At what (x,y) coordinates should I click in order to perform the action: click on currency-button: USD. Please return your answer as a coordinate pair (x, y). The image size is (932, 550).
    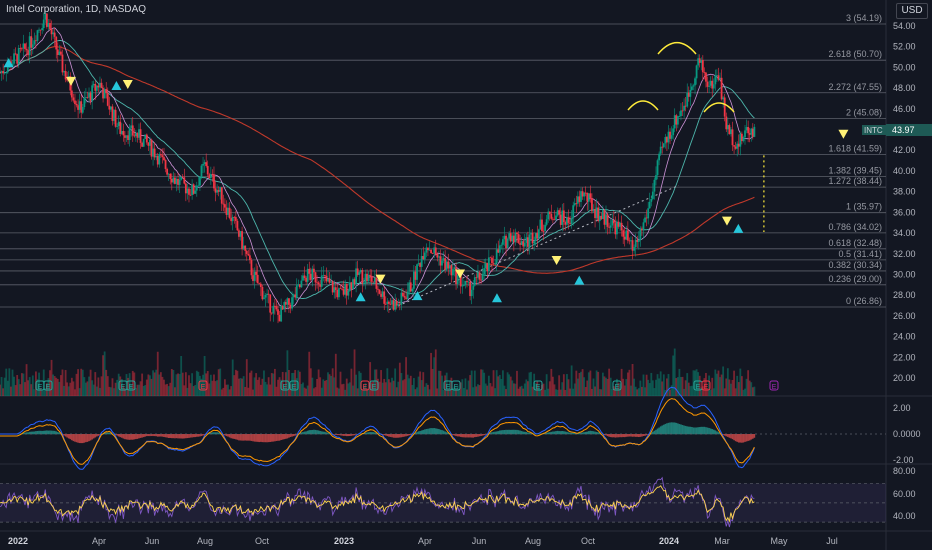
    Looking at the image, I should click on (912, 11).